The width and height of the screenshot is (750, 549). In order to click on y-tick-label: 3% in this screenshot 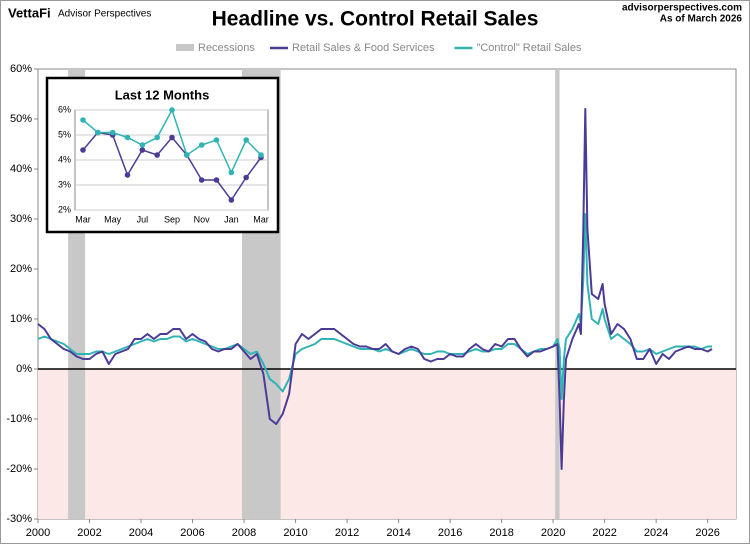, I will do `click(64, 184)`.